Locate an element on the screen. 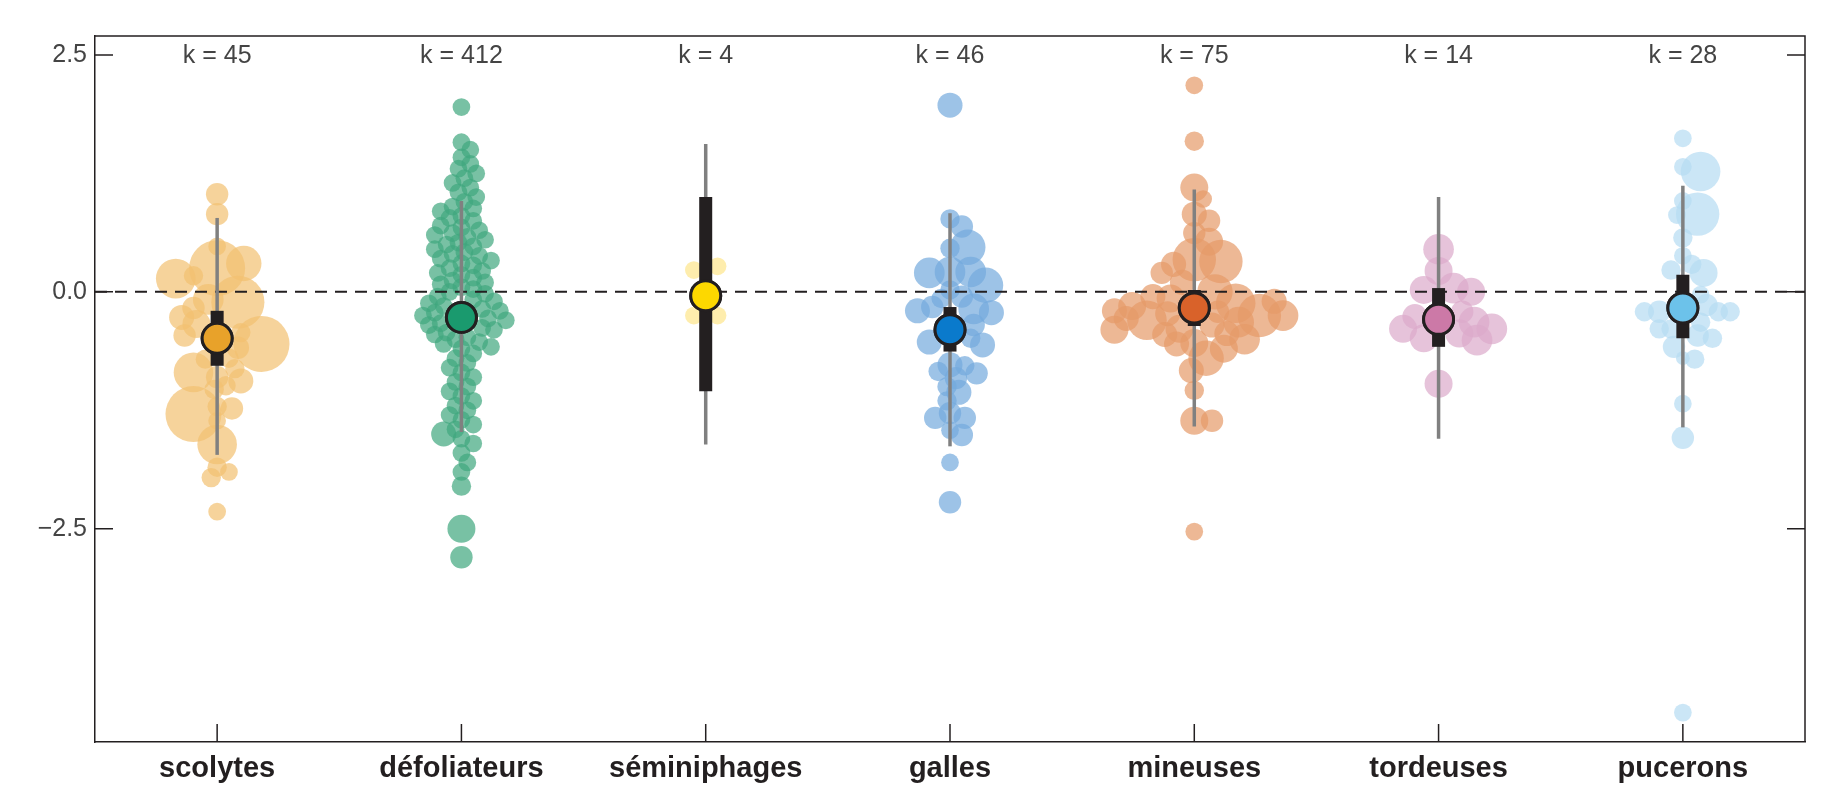  x-tick-label: séminiphages is located at coordinates (706, 767).